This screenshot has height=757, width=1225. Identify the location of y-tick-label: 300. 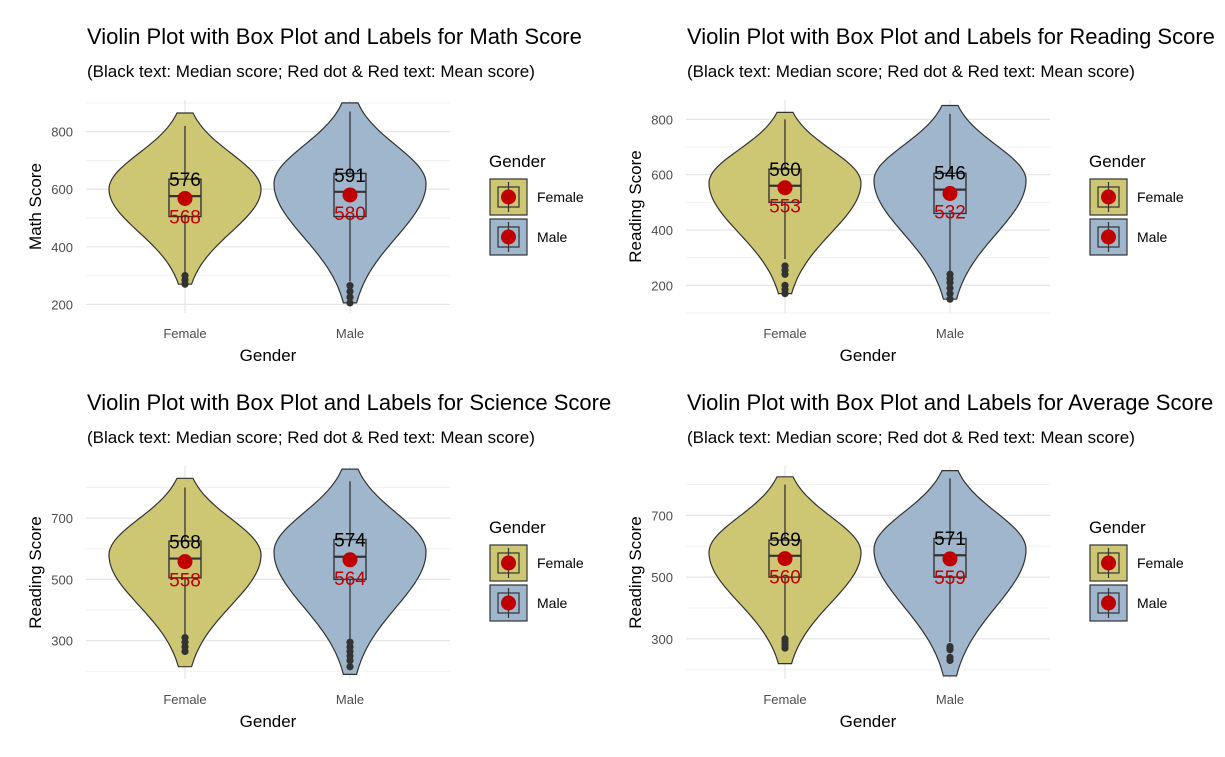
(62, 641).